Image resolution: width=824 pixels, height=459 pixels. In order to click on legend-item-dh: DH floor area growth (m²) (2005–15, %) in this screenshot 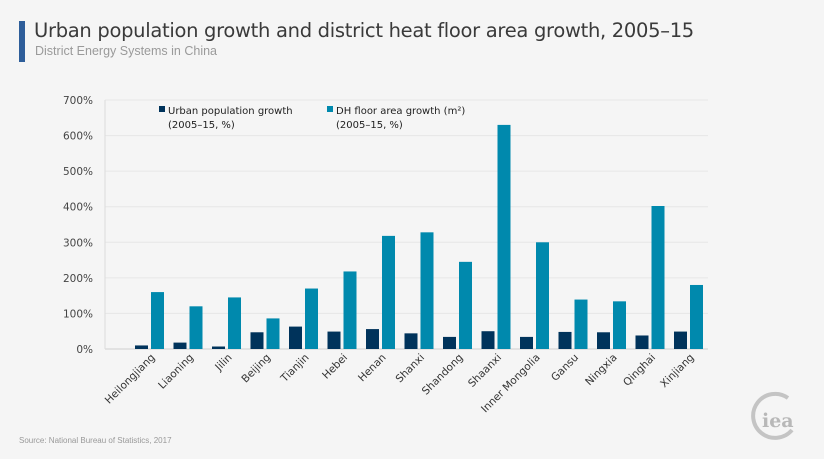, I will do `click(396, 118)`.